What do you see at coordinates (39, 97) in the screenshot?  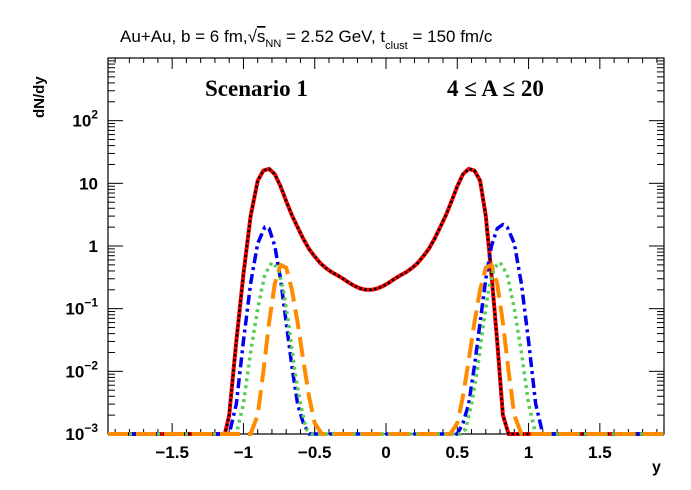 I see `y-axis-label: dN/dy` at bounding box center [39, 97].